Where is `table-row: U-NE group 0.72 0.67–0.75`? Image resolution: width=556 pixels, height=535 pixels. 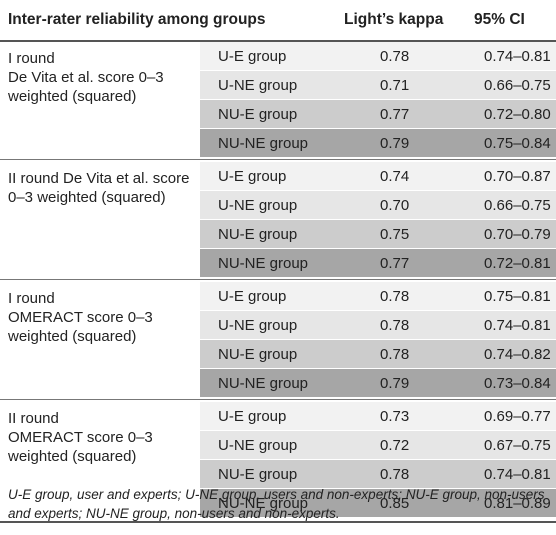 table-row: U-NE group 0.72 0.67–0.75 is located at coordinates (378, 445).